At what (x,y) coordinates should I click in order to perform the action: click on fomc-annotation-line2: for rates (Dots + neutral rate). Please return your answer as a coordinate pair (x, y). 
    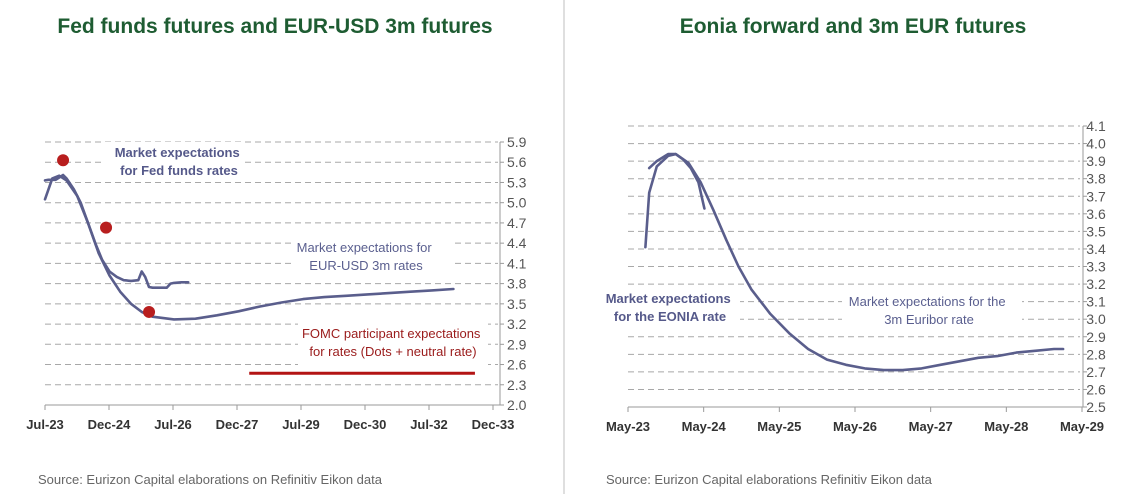
    Looking at the image, I should click on (392, 351).